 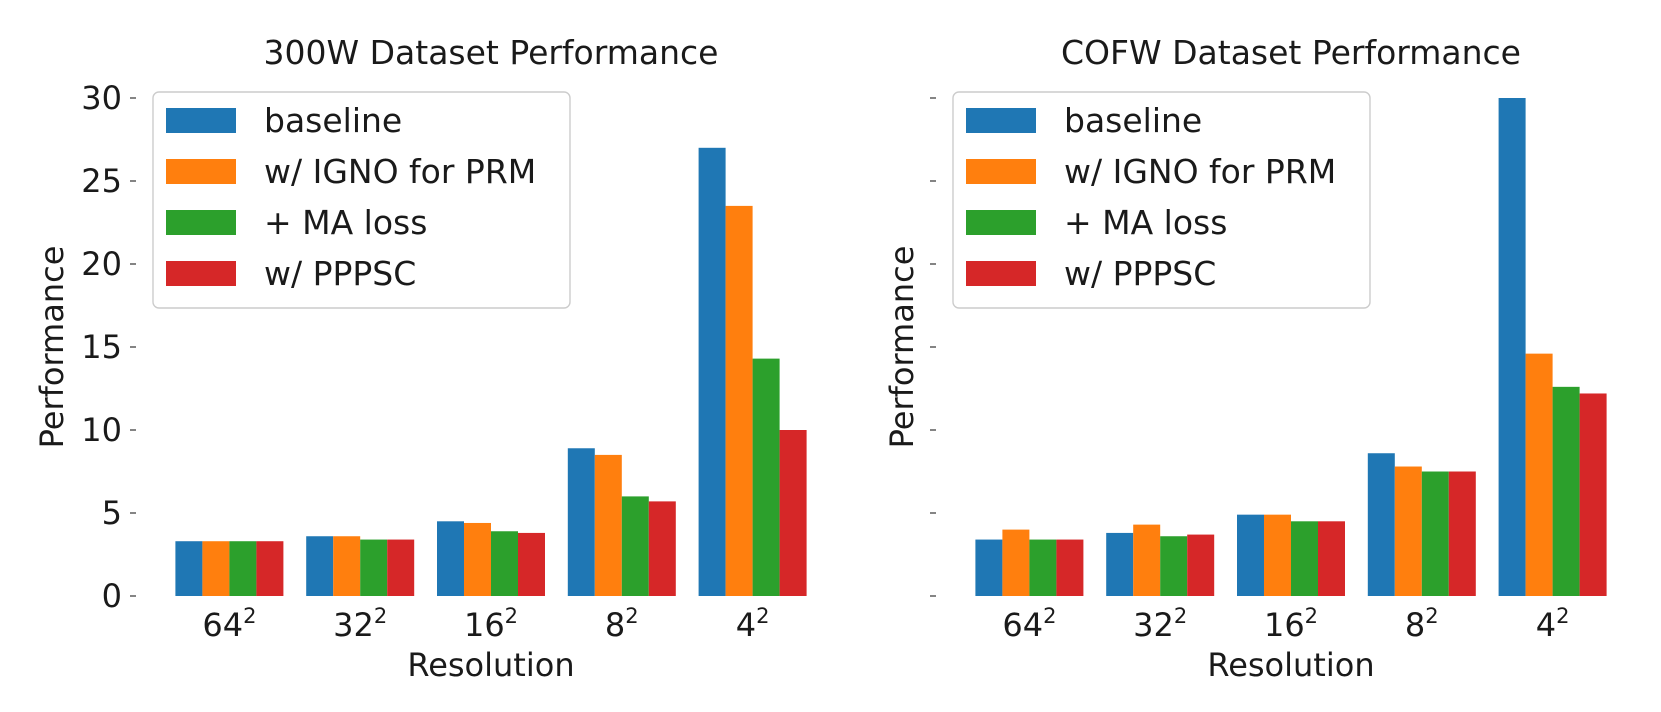 What do you see at coordinates (491, 52) in the screenshot?
I see `chart-title: 300W Dataset Performance` at bounding box center [491, 52].